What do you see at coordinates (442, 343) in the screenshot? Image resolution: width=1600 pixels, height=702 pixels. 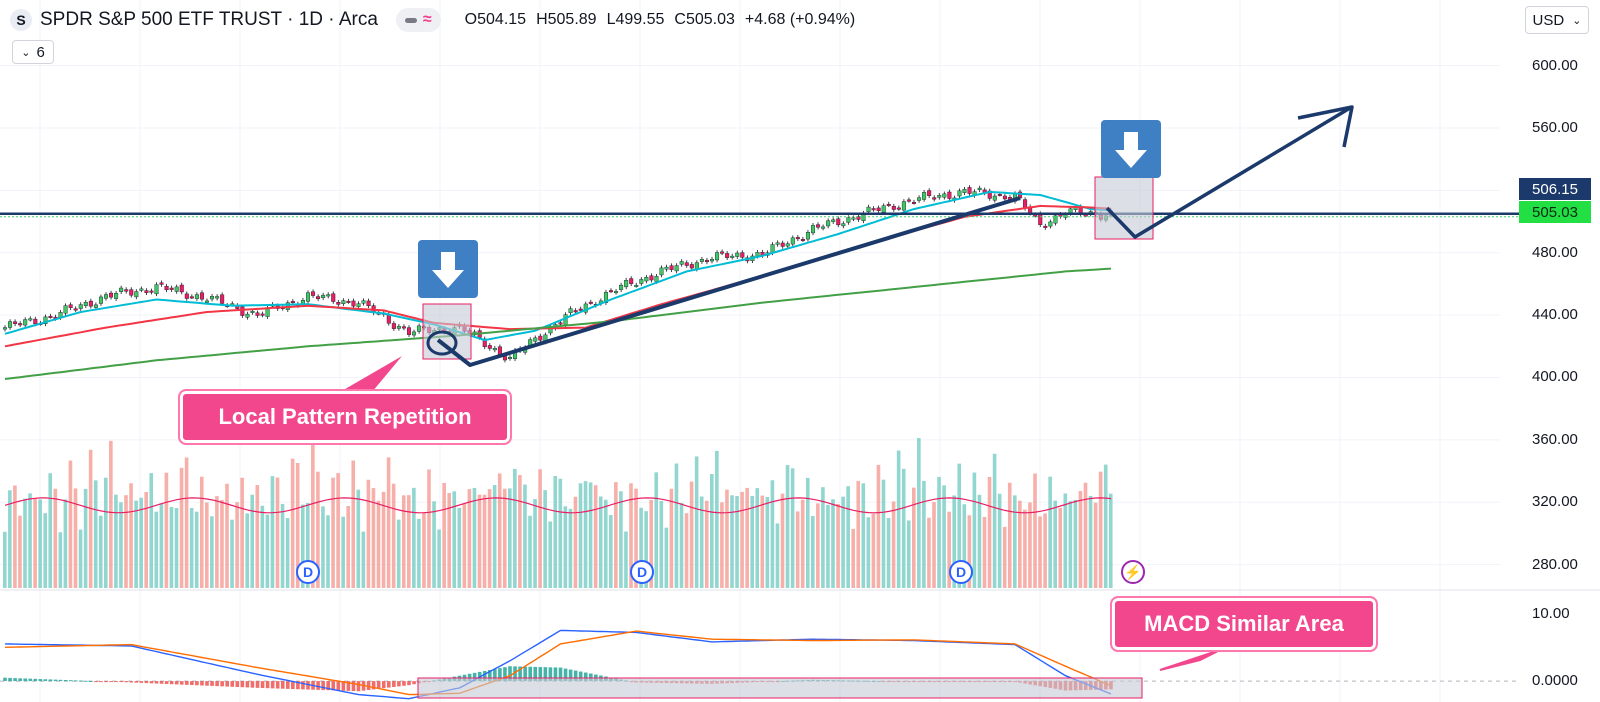 I see `pattern-circle` at bounding box center [442, 343].